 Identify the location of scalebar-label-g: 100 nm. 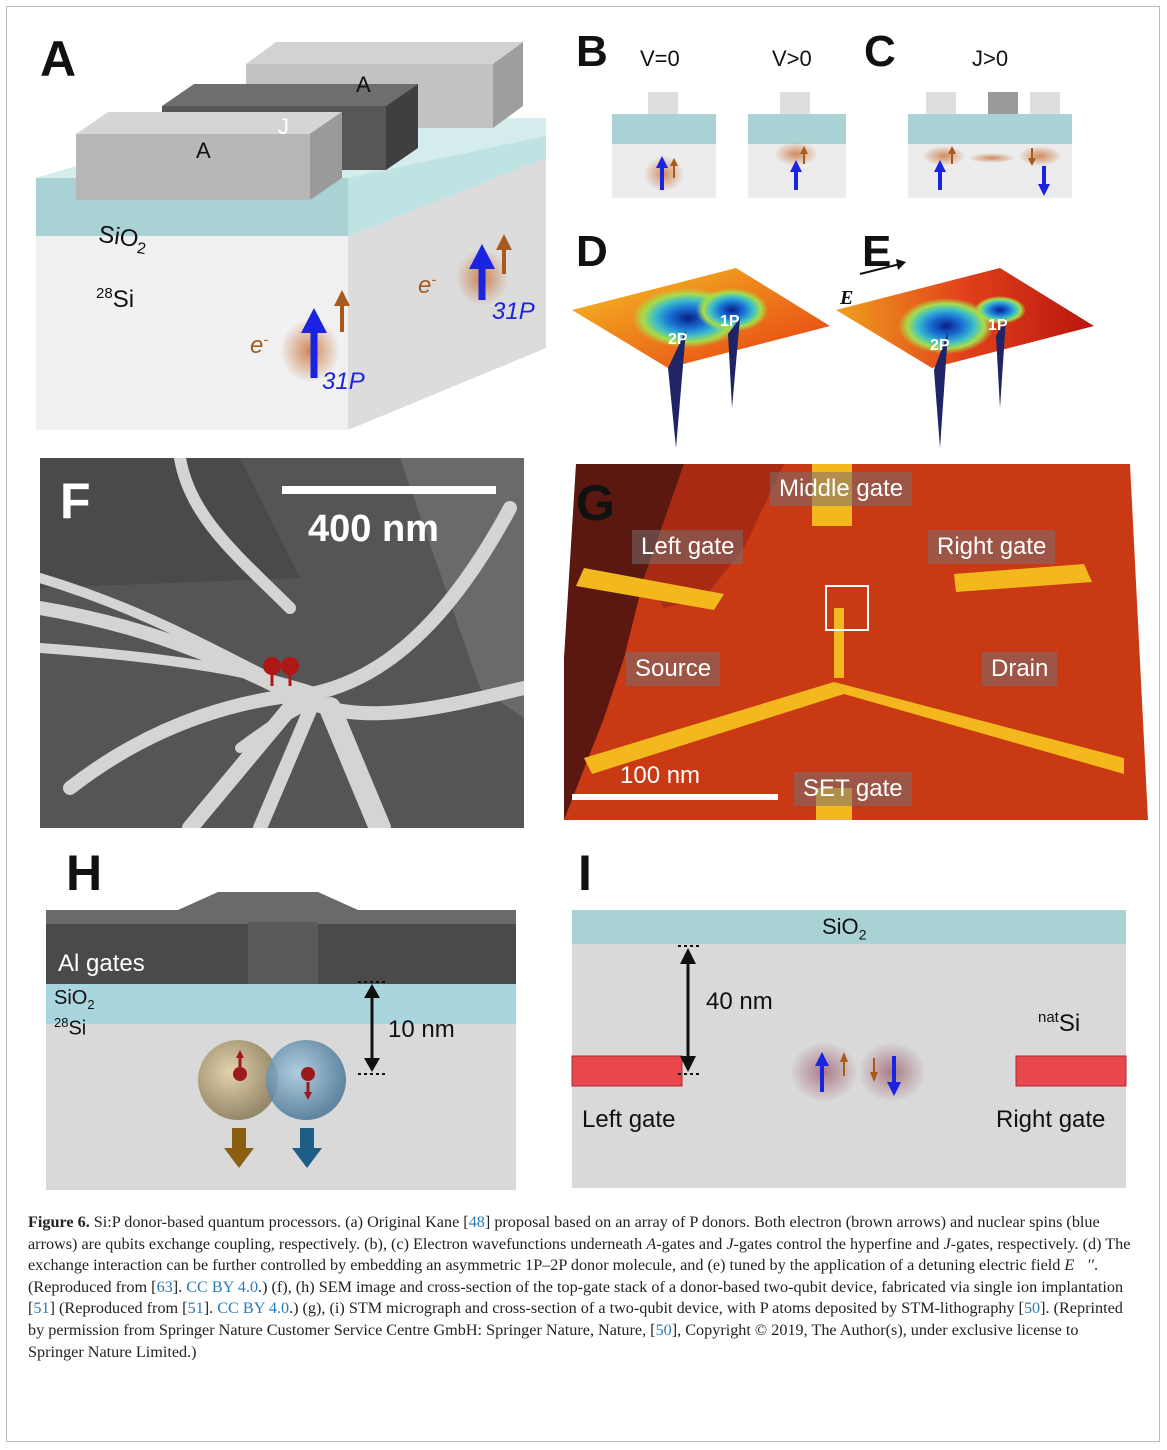
(660, 775).